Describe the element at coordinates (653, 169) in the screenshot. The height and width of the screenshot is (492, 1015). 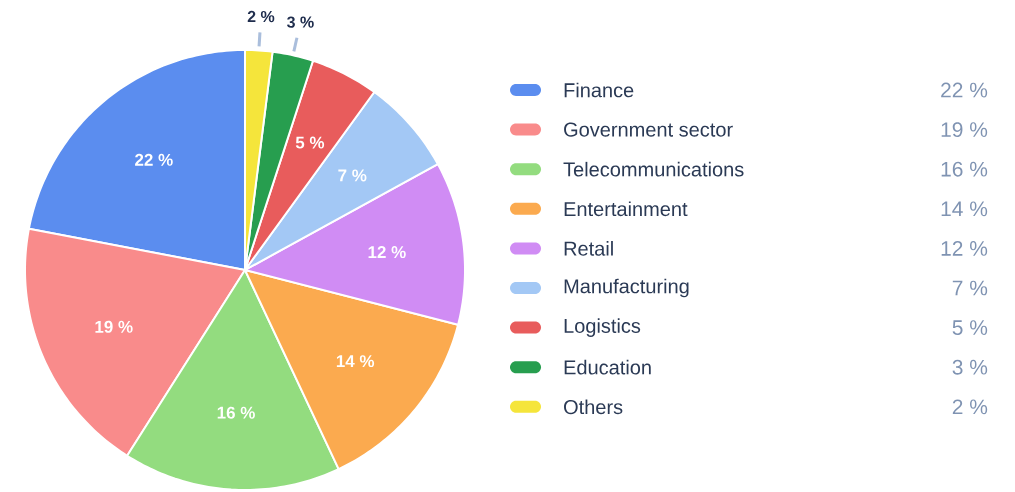
I see `legend-label: Telecommunications` at that location.